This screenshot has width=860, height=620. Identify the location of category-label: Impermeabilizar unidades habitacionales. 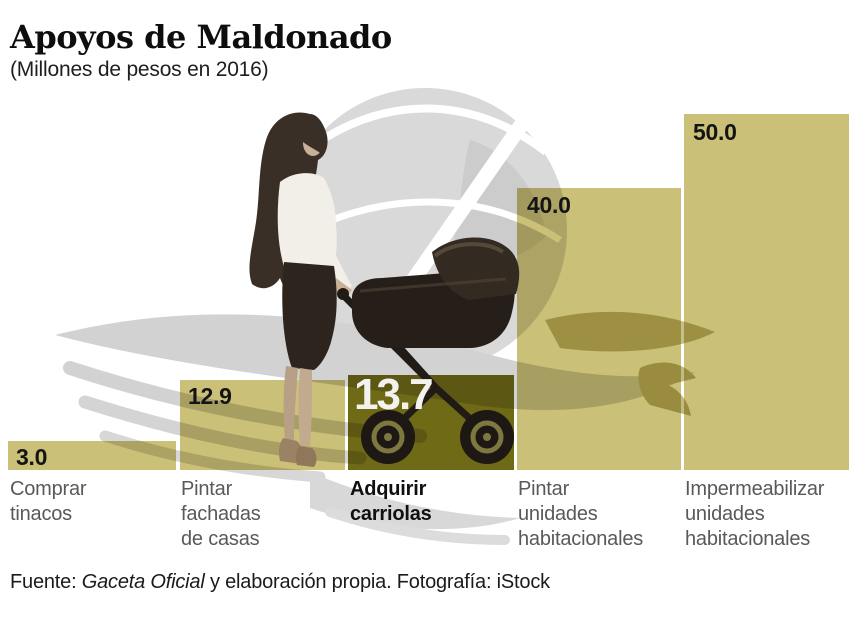
(755, 514).